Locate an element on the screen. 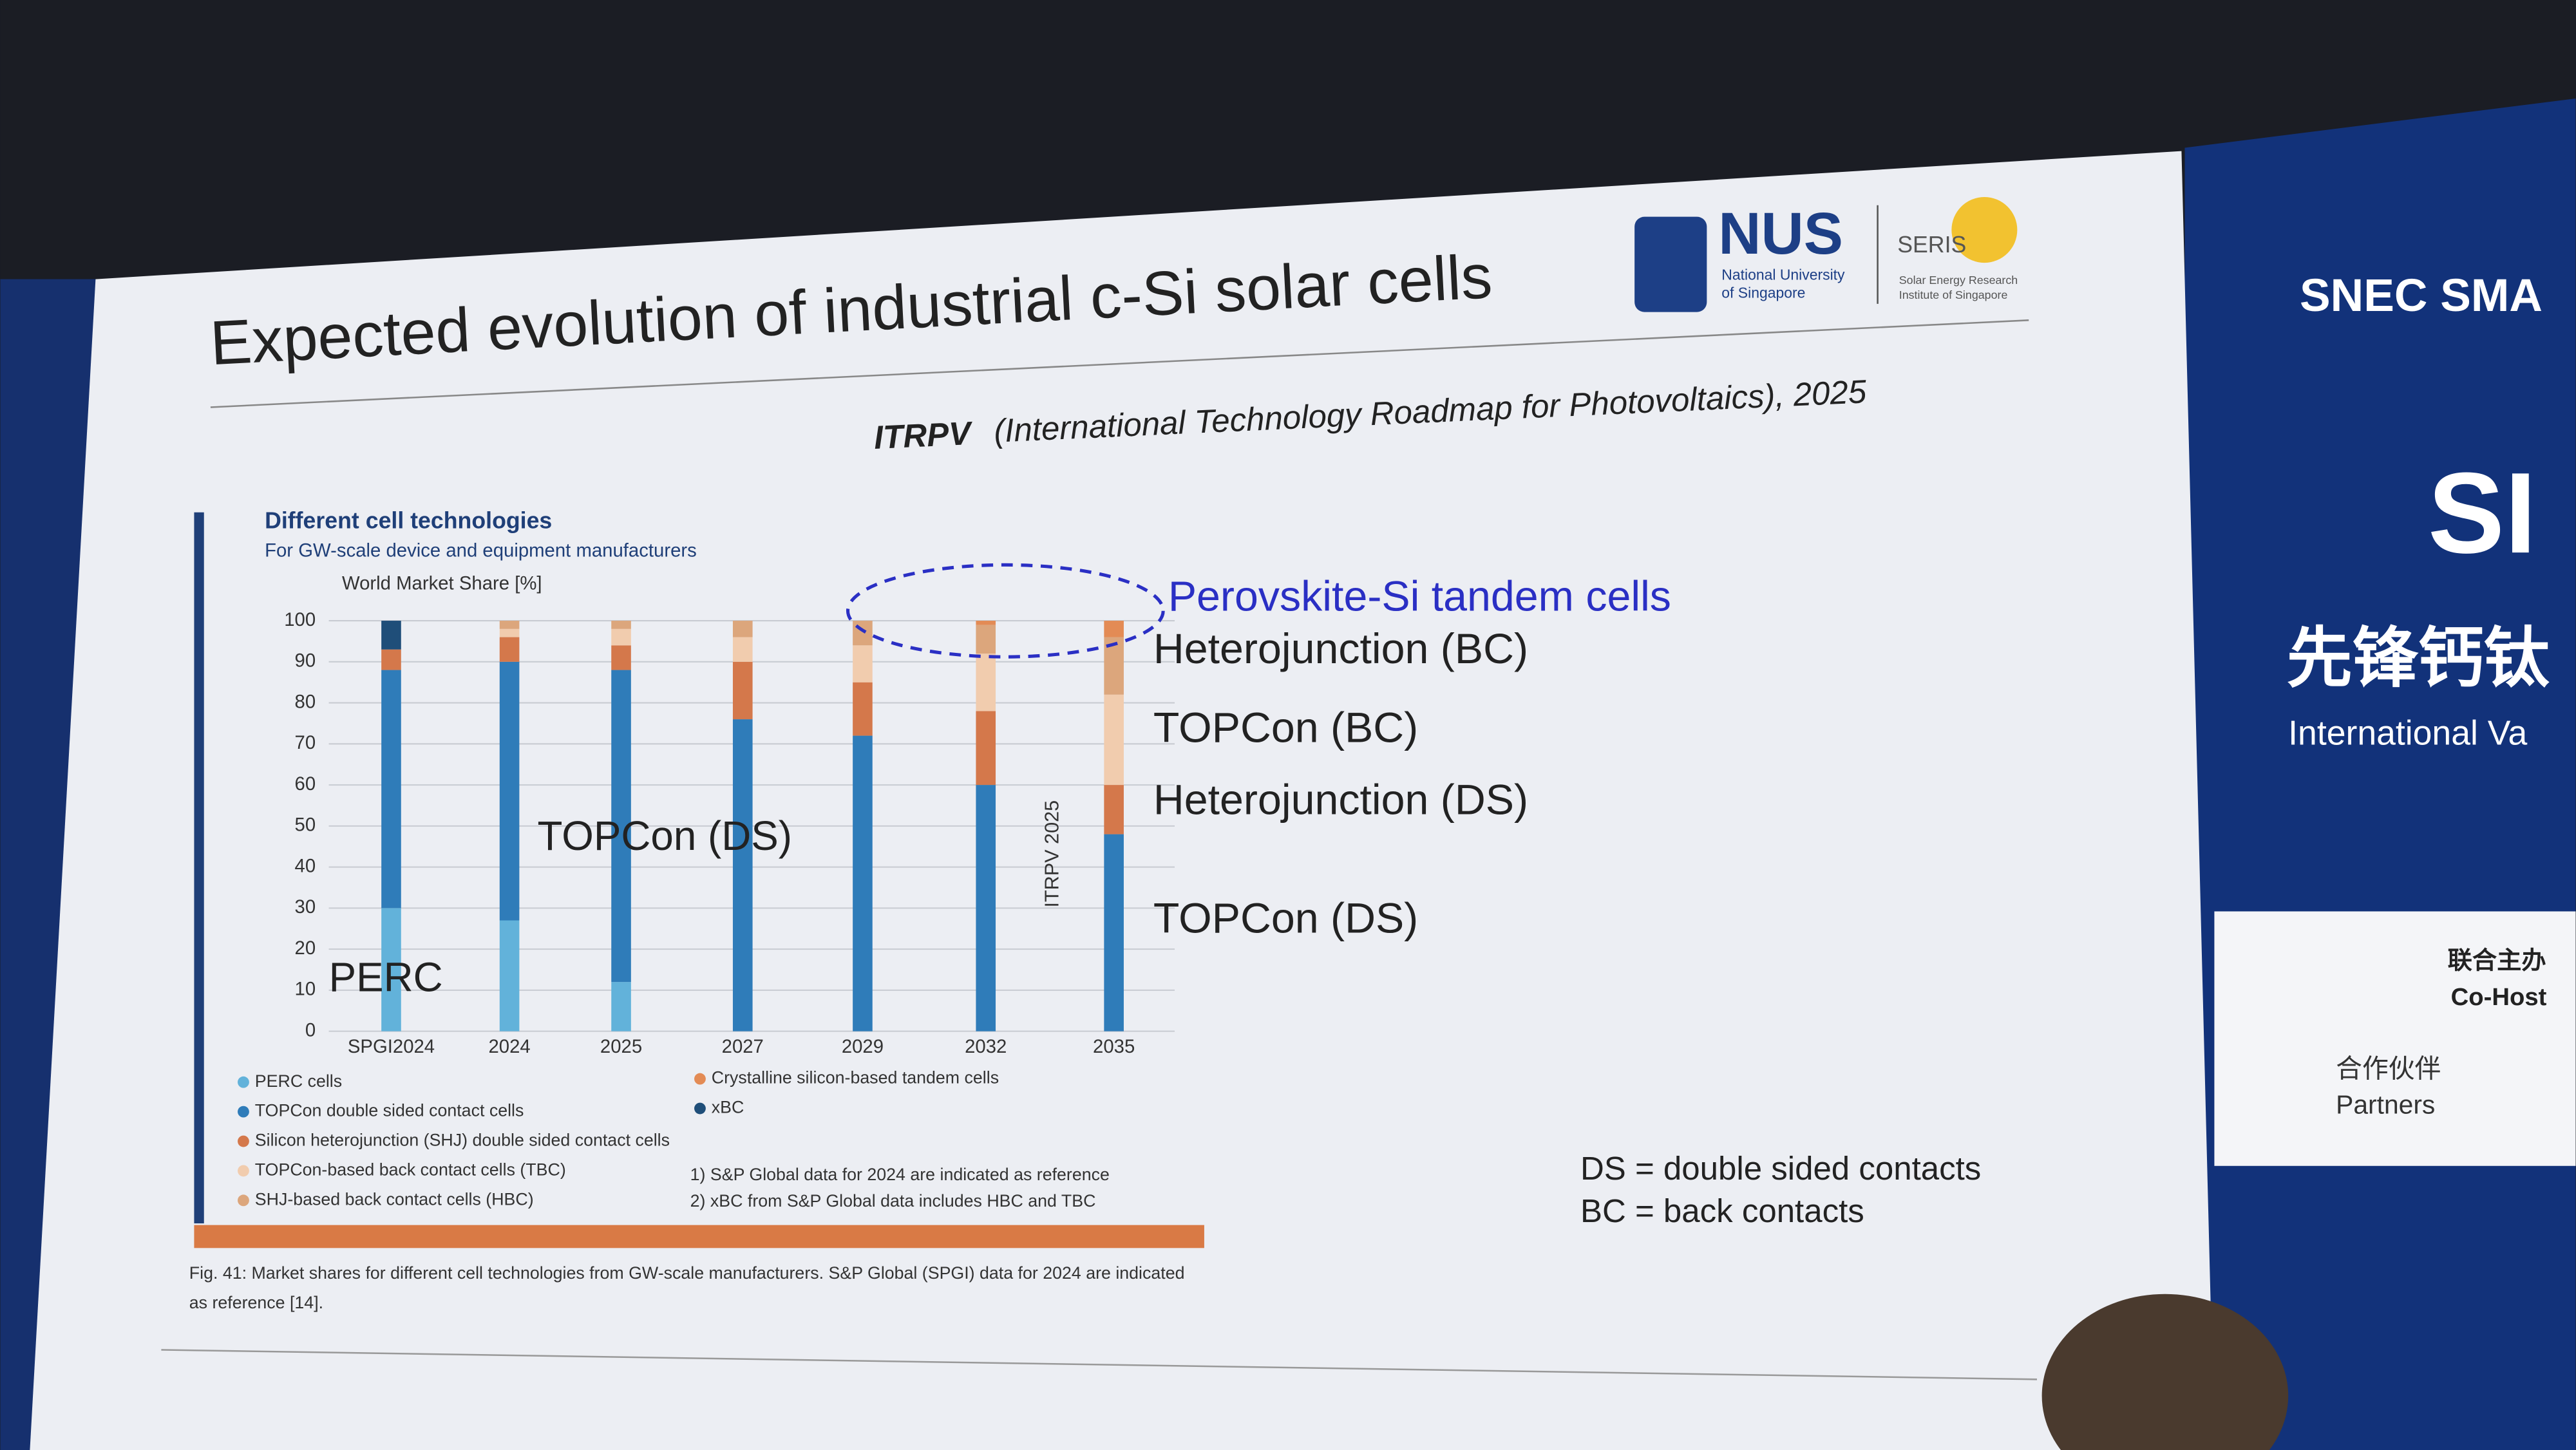  y-tick-label: 100 is located at coordinates (300, 619).